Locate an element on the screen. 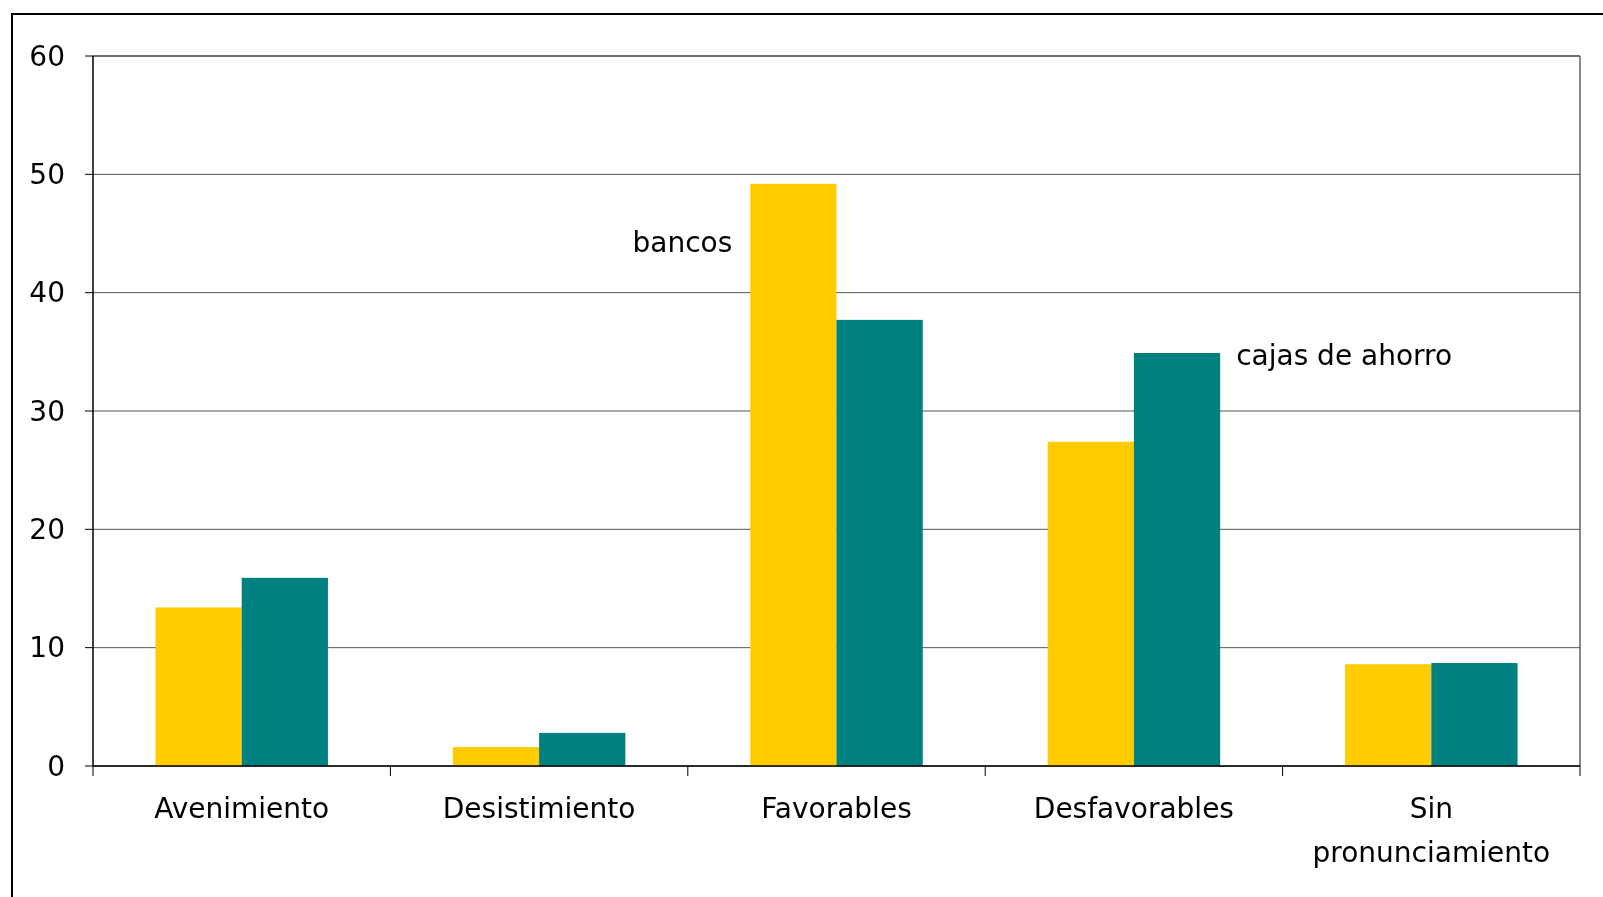  series-label: cajas de ahorro is located at coordinates (1344, 356).